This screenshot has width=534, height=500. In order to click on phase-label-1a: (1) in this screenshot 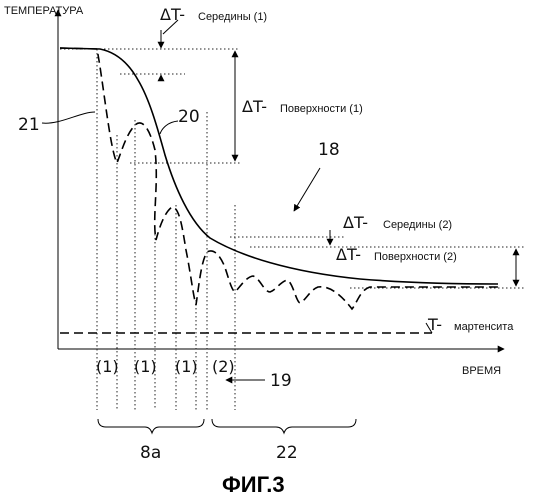, I will do `click(107, 366)`.